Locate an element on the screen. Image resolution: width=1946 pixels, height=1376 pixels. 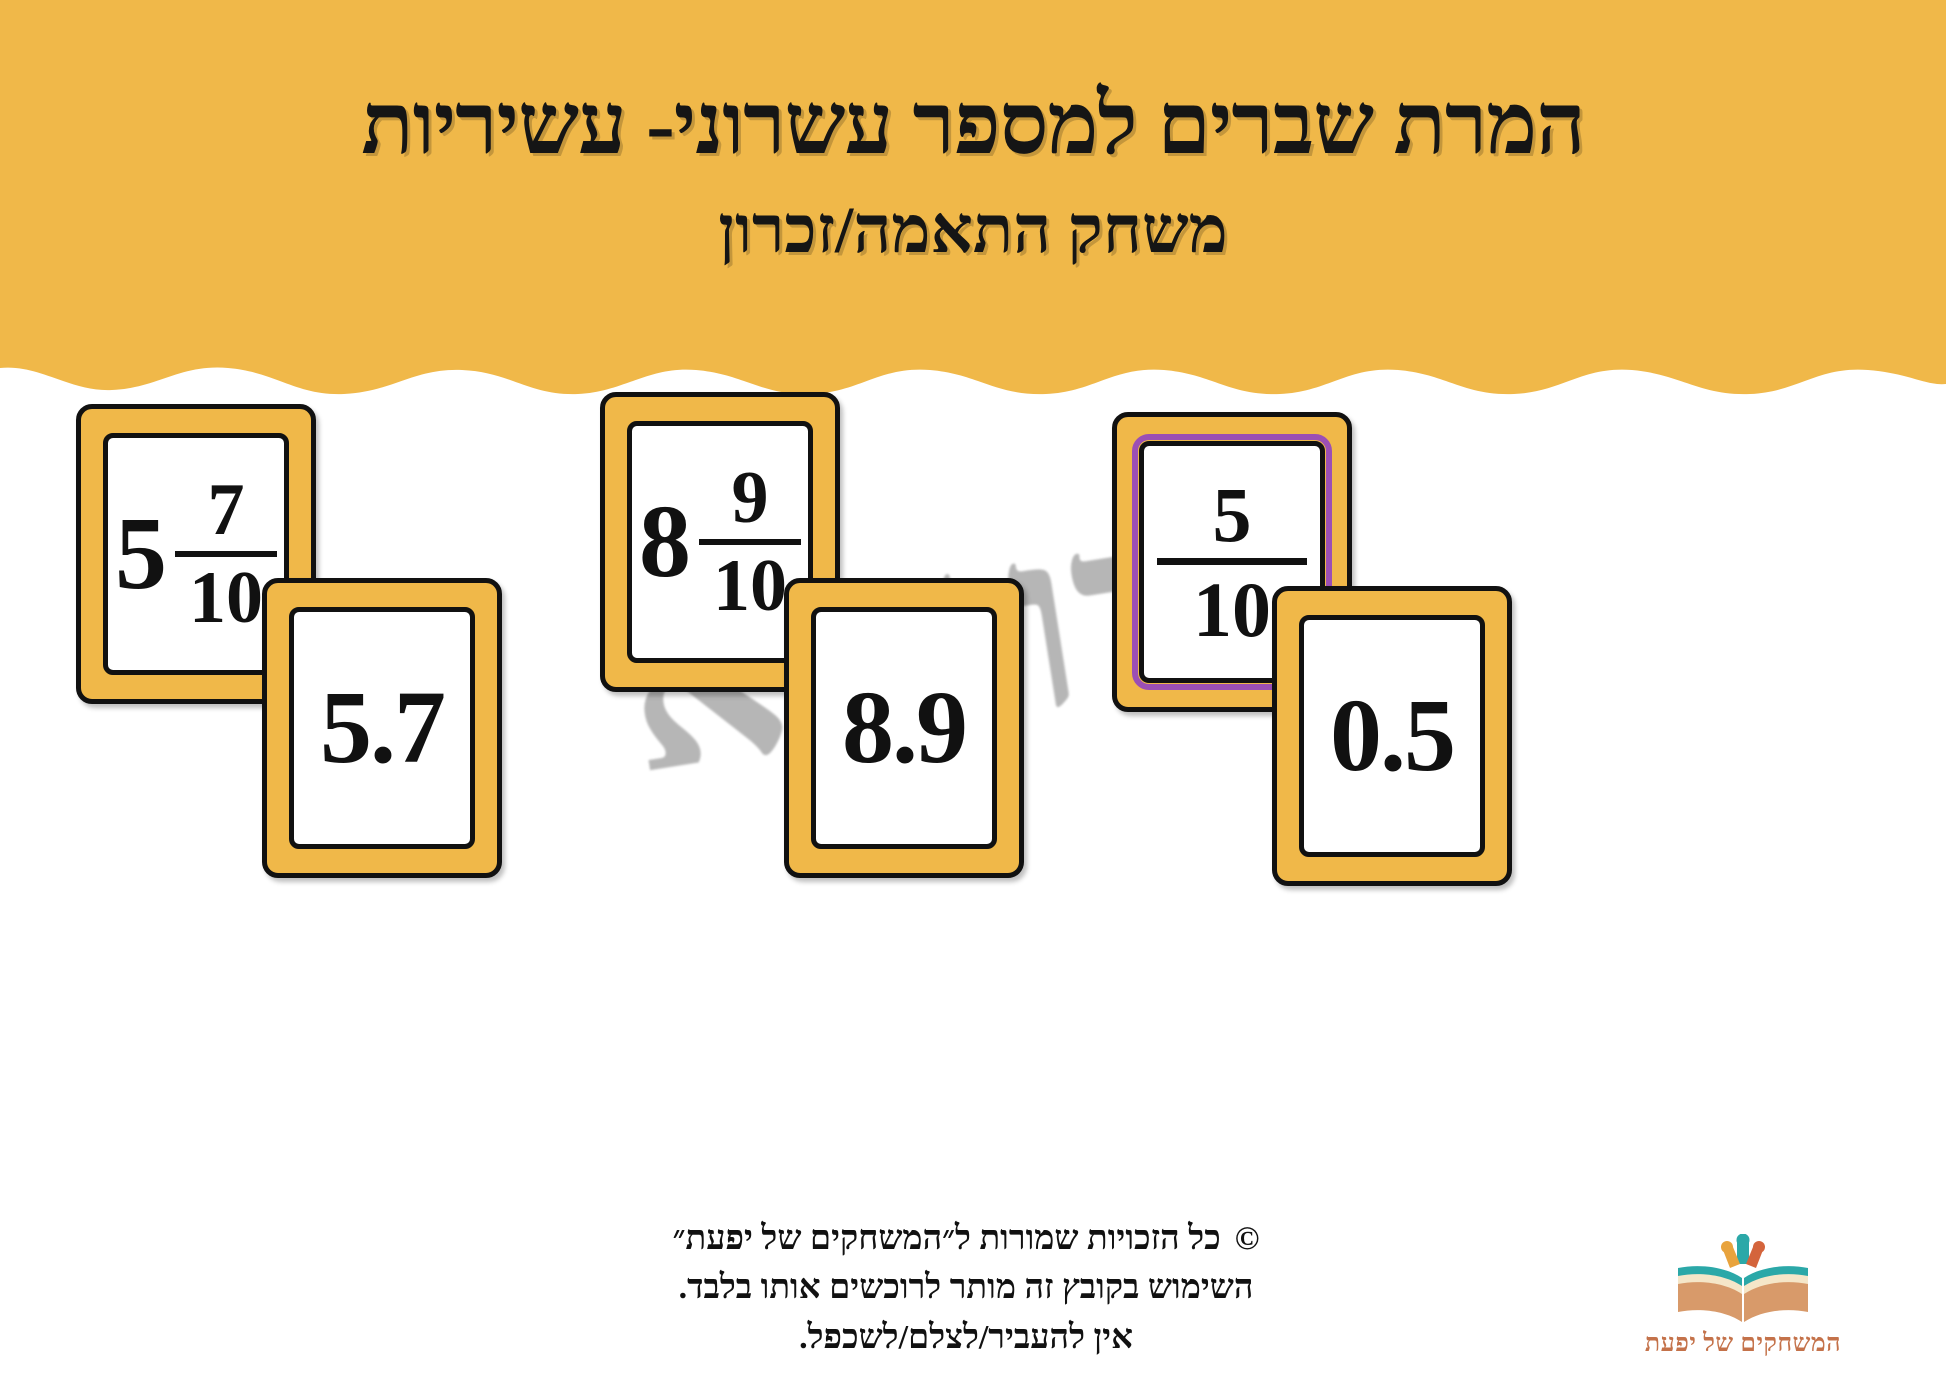
whole-number: 8 is located at coordinates (665, 541).